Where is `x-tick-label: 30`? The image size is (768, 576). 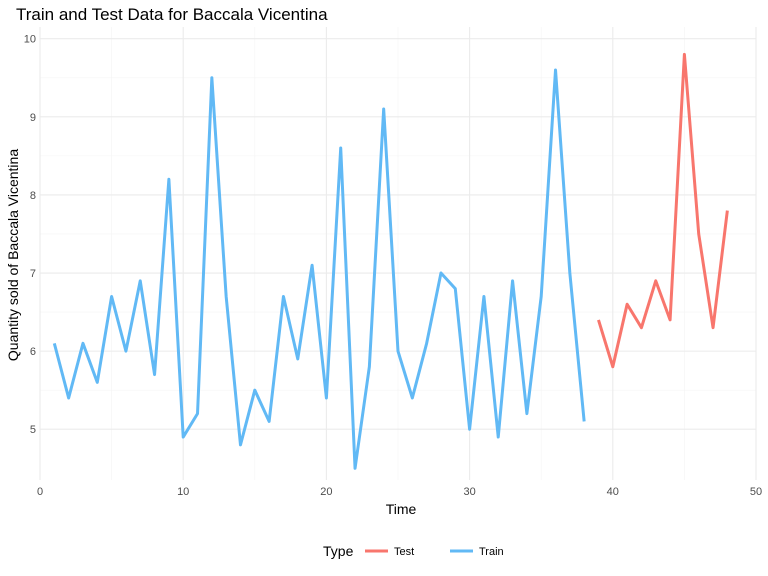 x-tick-label: 30 is located at coordinates (469, 492).